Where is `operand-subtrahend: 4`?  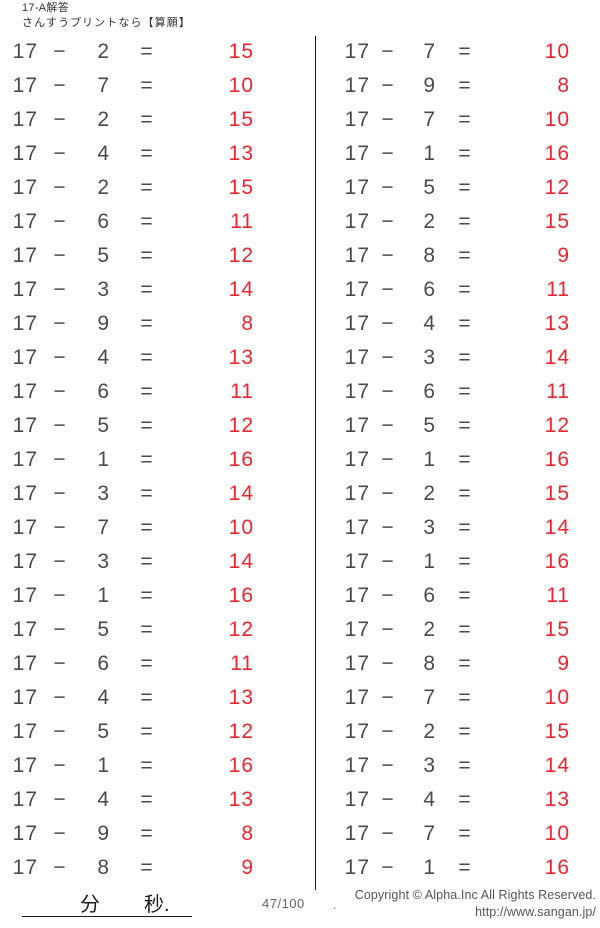 operand-subtrahend: 4 is located at coordinates (103, 153).